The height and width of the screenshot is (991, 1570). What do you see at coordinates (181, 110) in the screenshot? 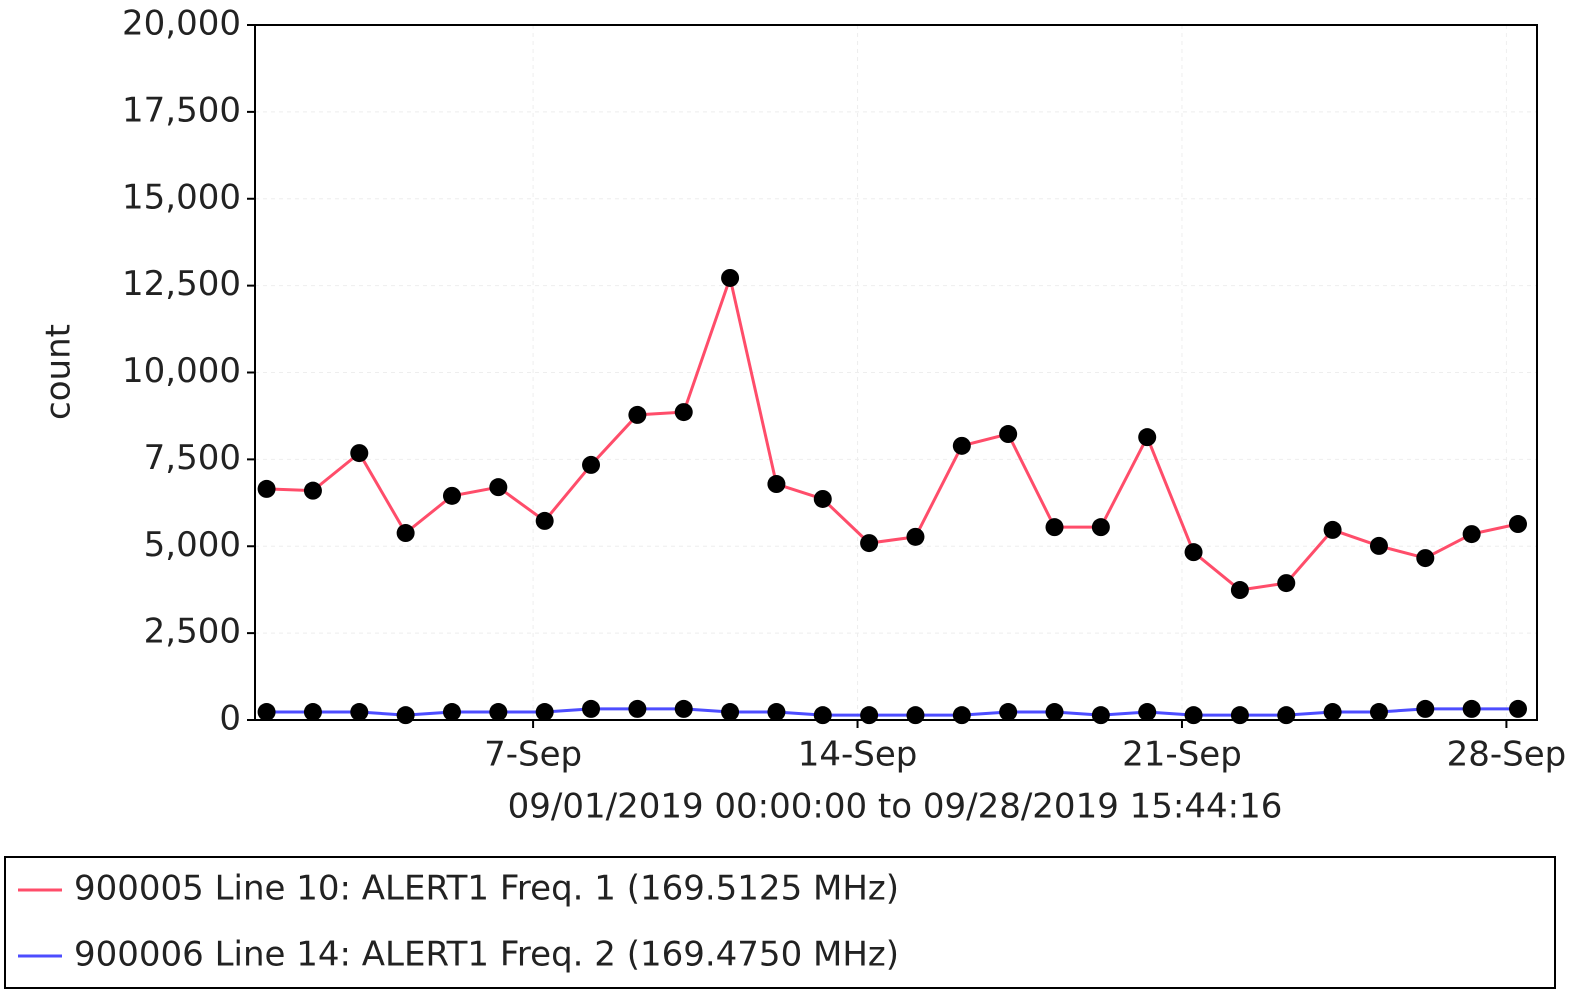
I see `y-tick-label: 17,500` at bounding box center [181, 110].